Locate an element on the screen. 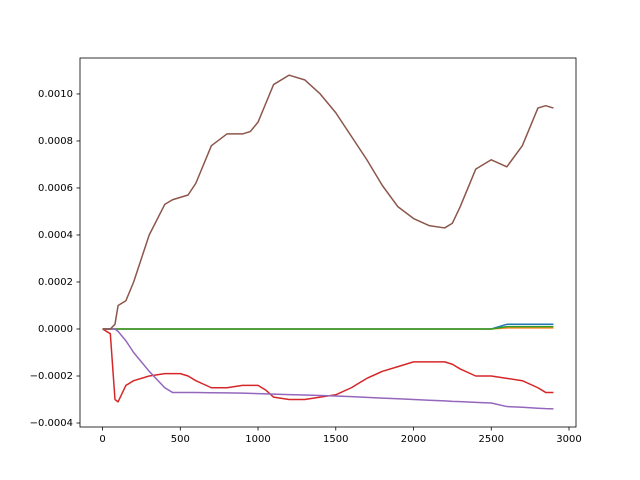 Image resolution: width=640 pixels, height=480 pixels. x-tick-label: 3000 is located at coordinates (568, 439).